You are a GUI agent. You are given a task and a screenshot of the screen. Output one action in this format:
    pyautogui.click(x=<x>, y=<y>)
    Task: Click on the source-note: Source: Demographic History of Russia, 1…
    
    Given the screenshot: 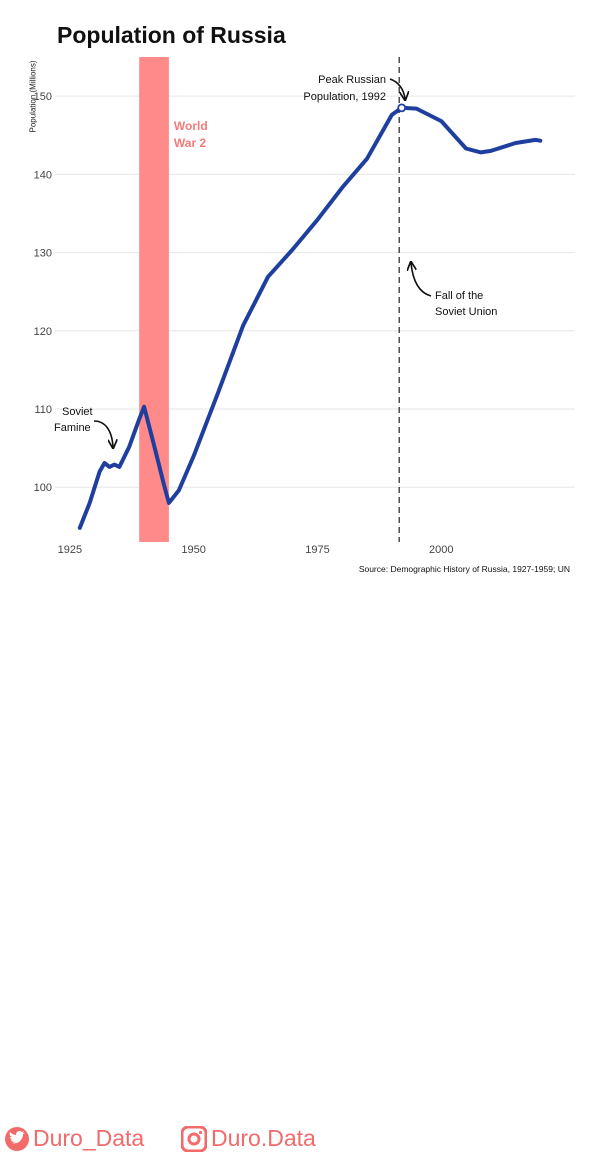 What is the action you would take?
    pyautogui.click(x=464, y=569)
    